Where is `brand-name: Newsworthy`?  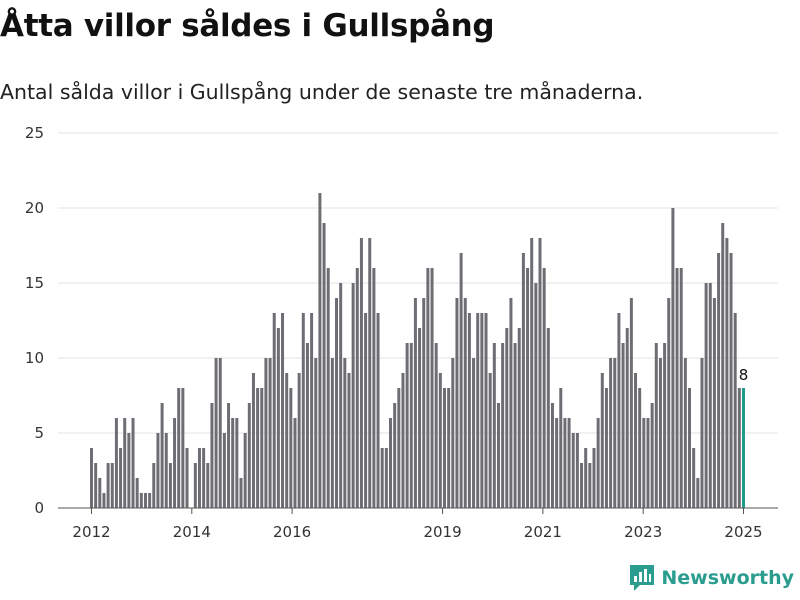
brand-name: Newsworthy is located at coordinates (727, 578).